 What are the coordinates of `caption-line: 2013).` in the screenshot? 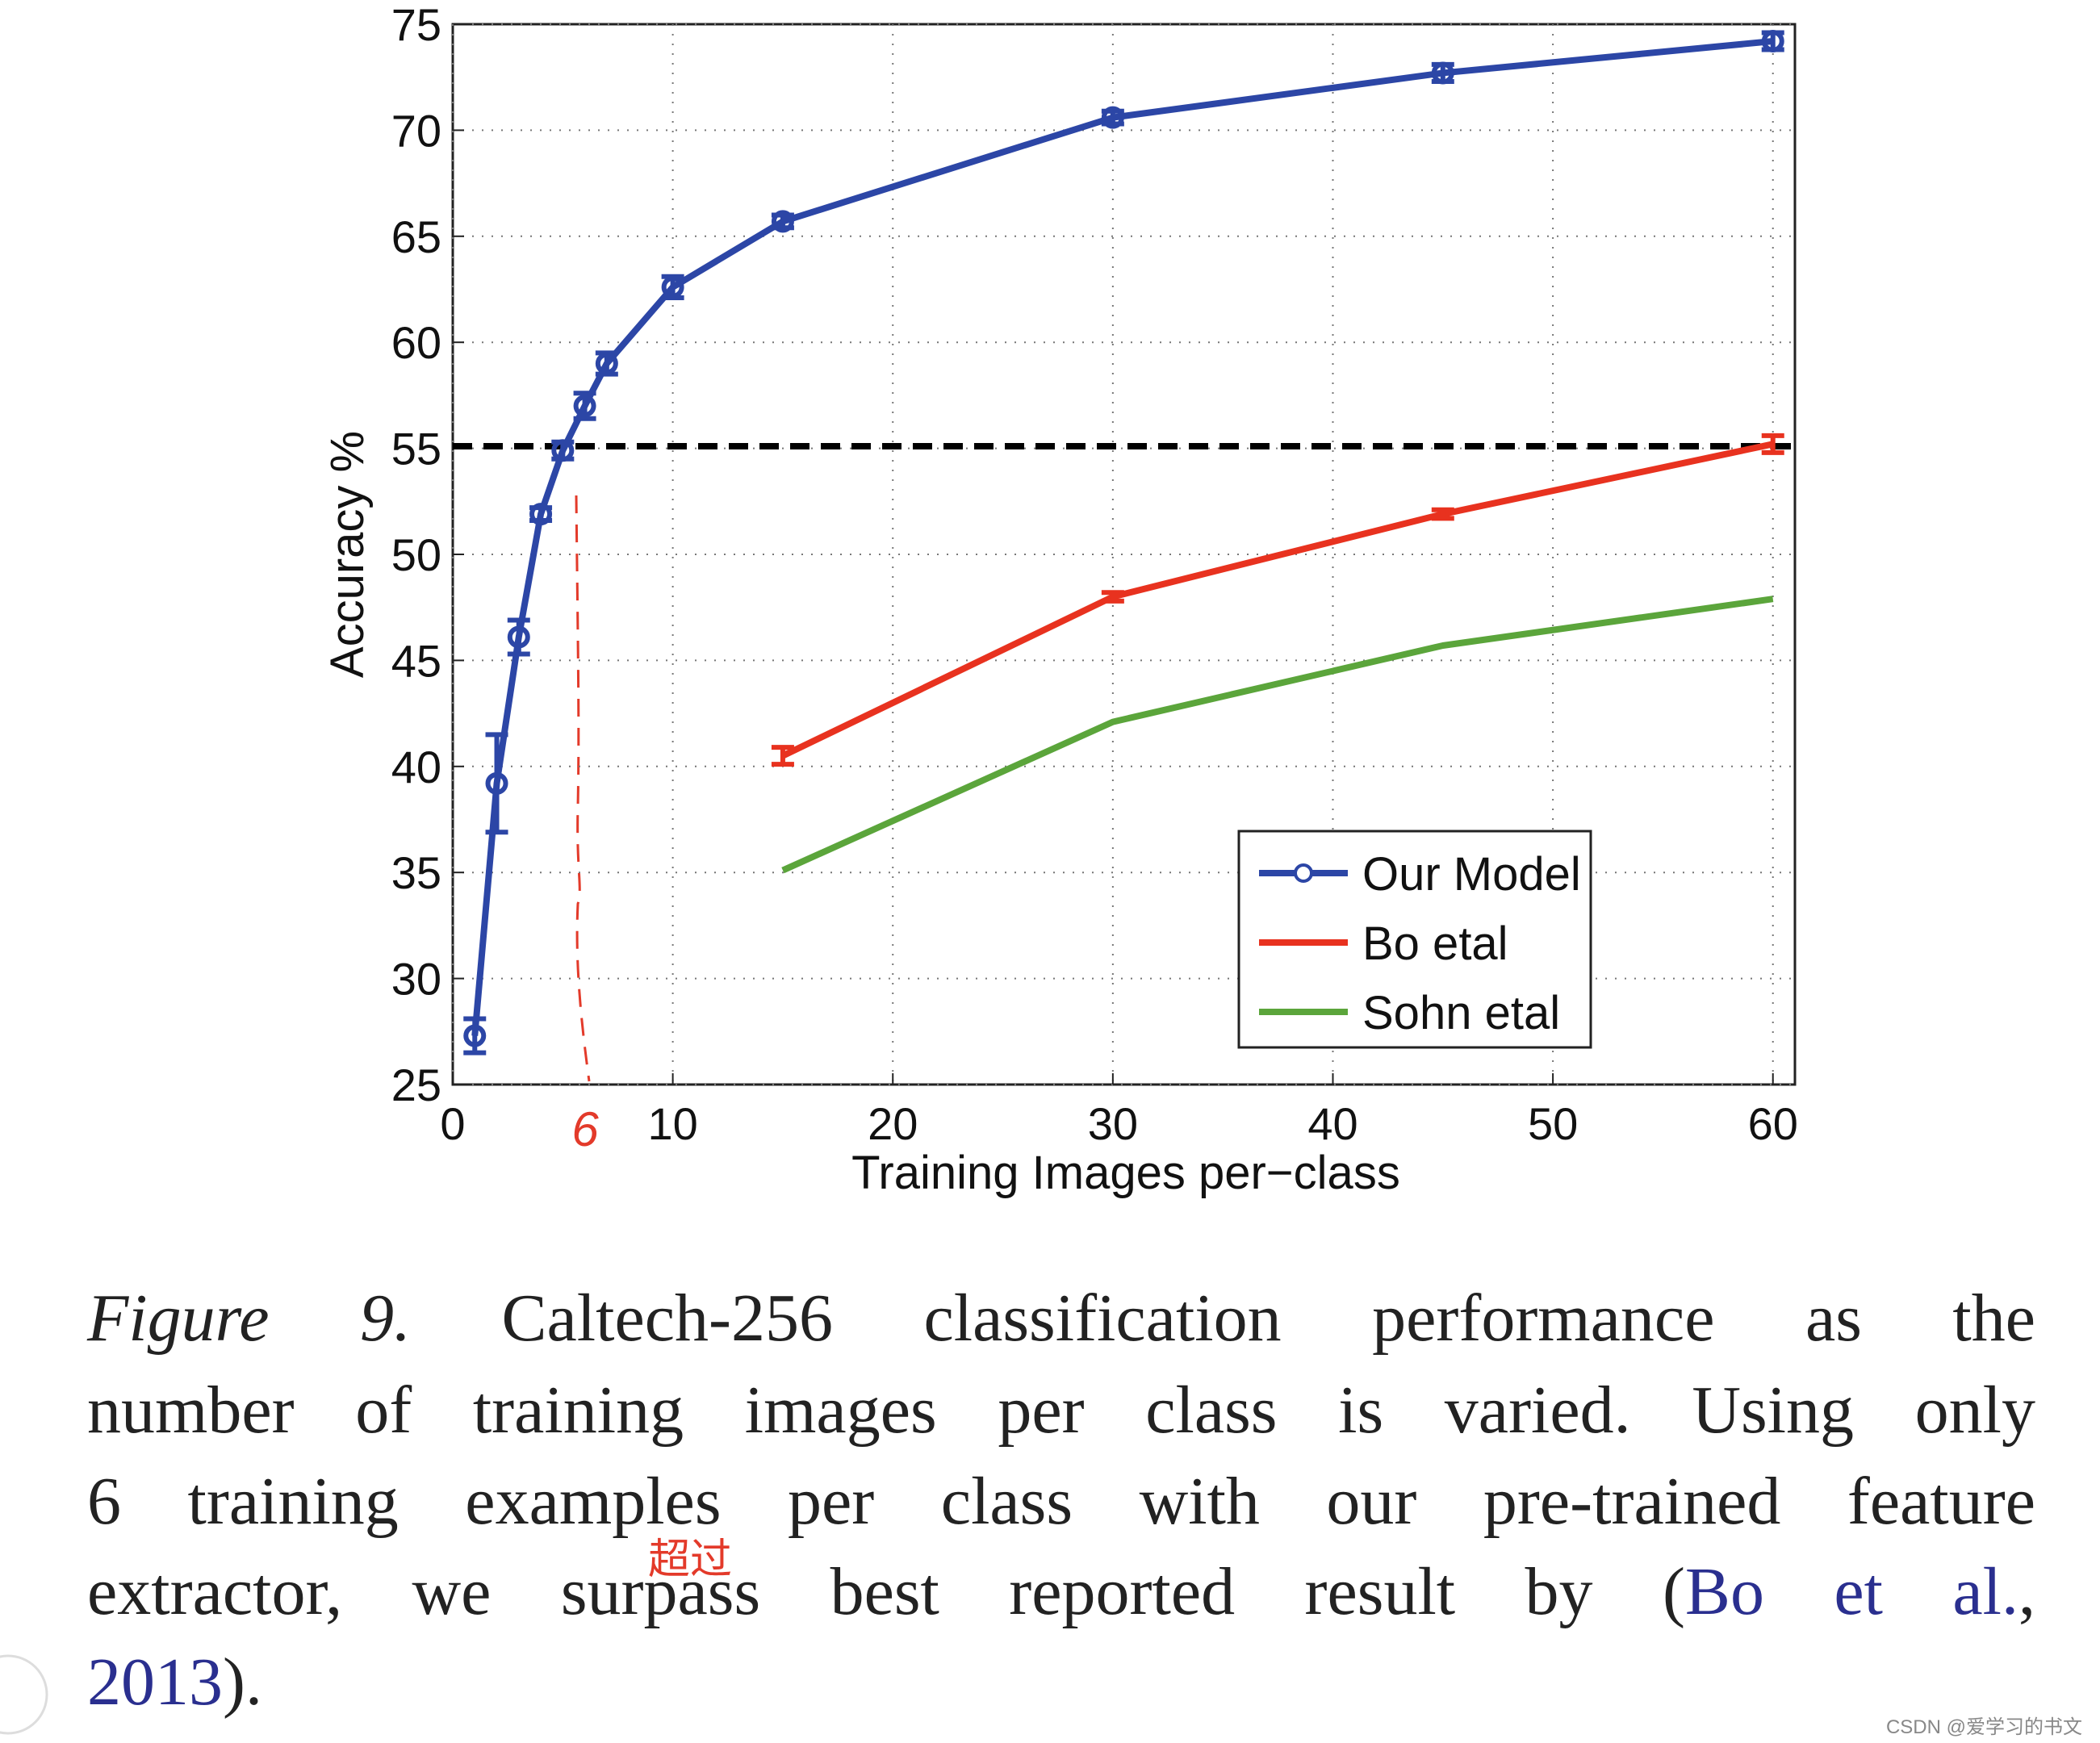 It's located at (1061, 1682).